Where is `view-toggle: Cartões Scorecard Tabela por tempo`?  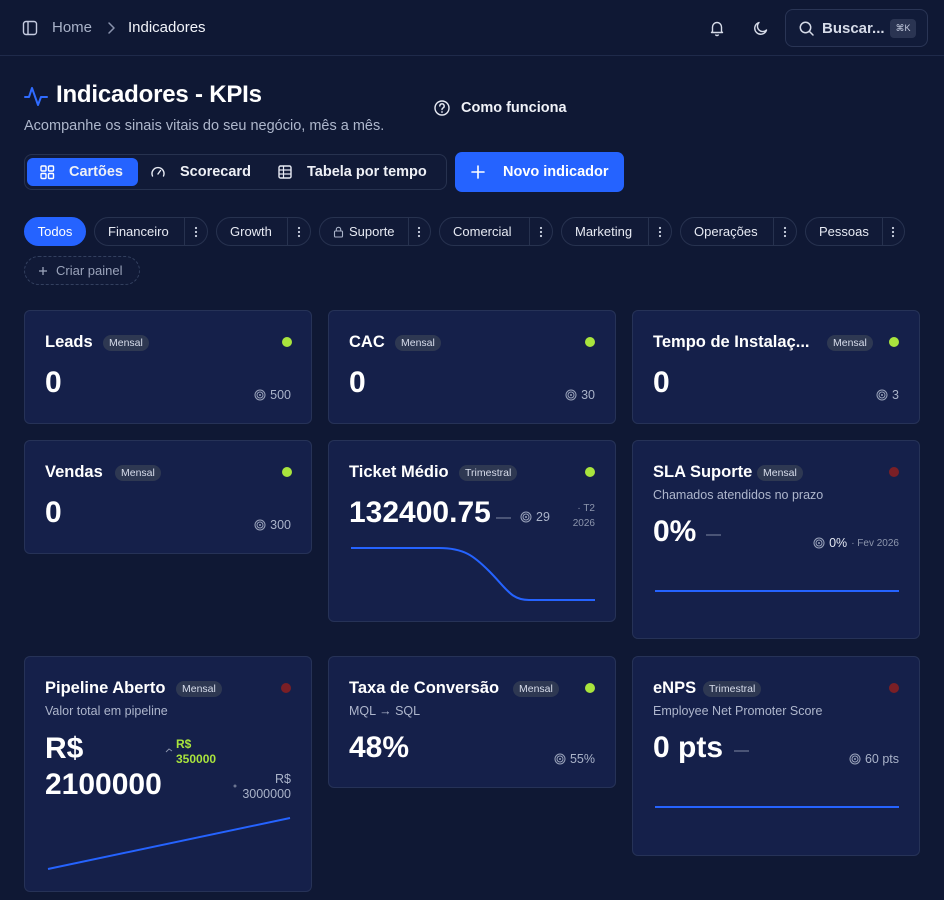
view-toggle: Cartões Scorecard Tabela por tempo is located at coordinates (235, 172).